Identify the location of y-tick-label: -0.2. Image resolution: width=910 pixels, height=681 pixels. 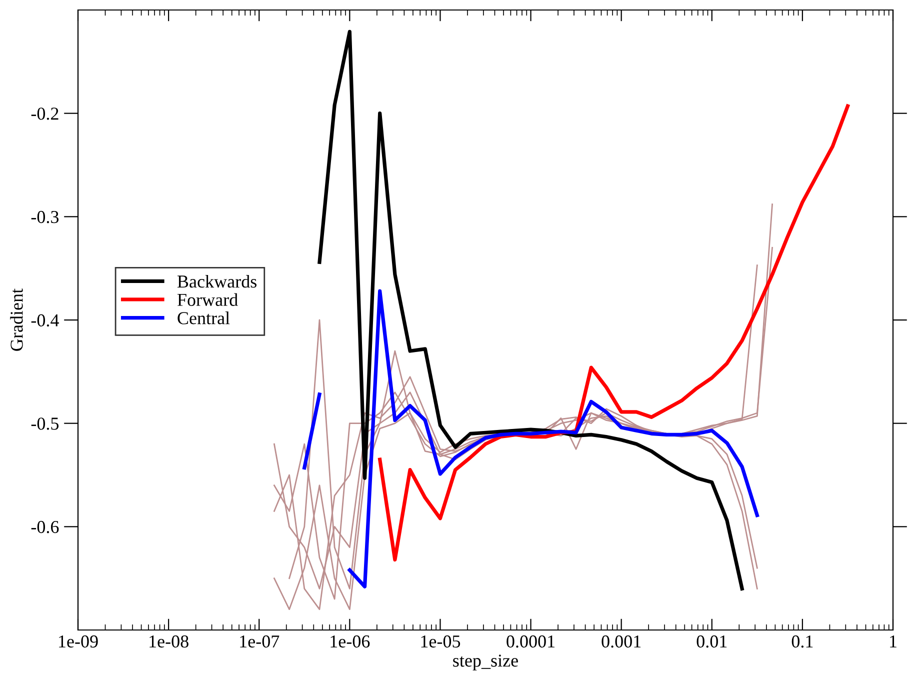
(44, 114).